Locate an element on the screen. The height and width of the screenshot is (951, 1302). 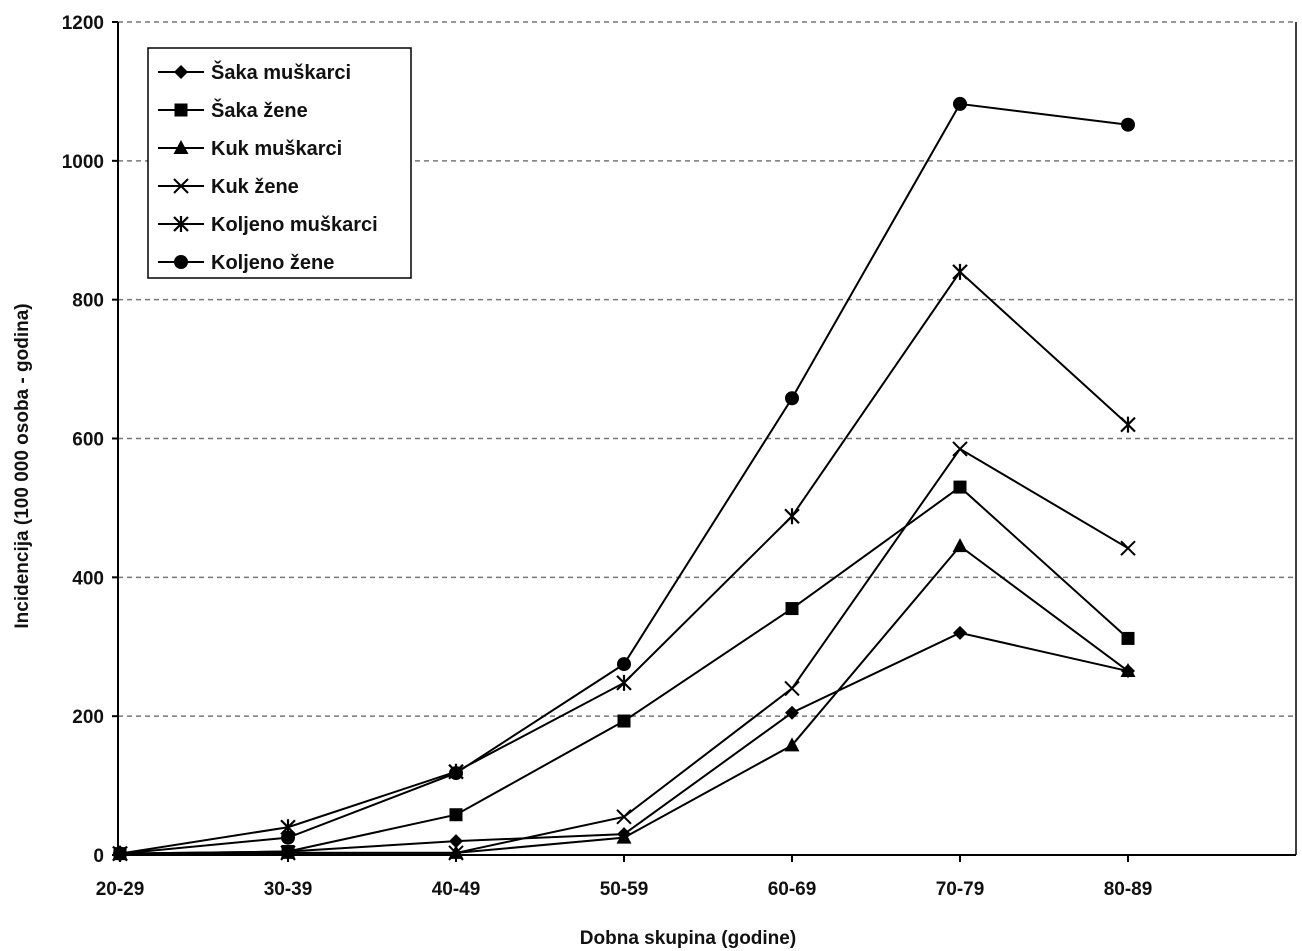
x-tick-label: 20-29 is located at coordinates (120, 889).